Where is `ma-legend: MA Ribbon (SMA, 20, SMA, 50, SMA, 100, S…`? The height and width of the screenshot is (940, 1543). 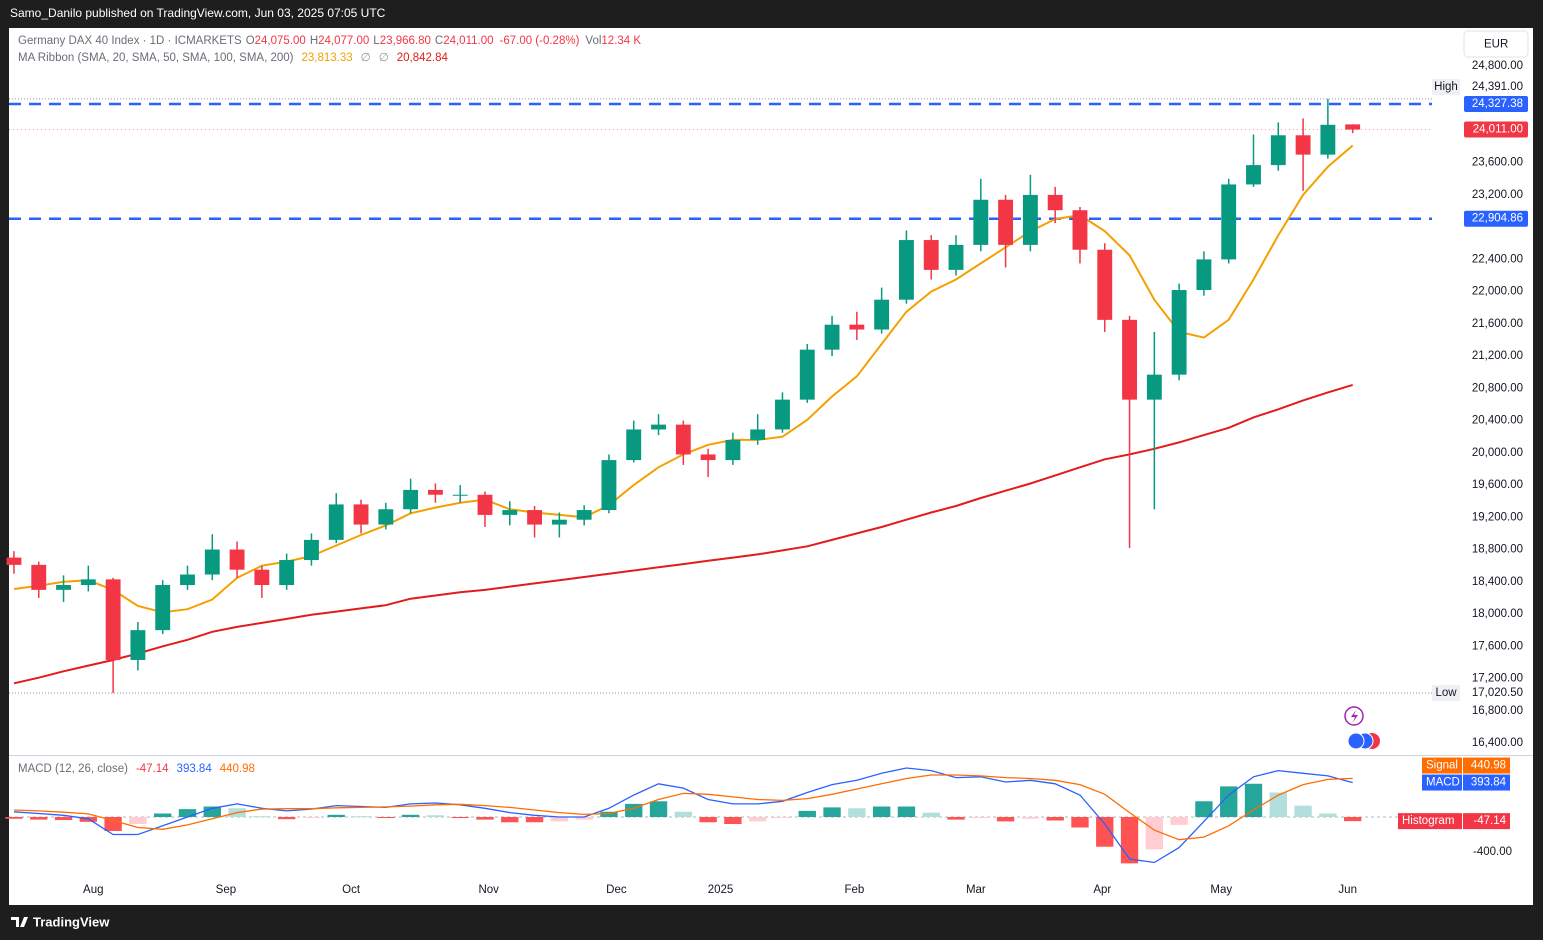 ma-legend: MA Ribbon (SMA, 20, SMA, 50, SMA, 100, S… is located at coordinates (233, 58).